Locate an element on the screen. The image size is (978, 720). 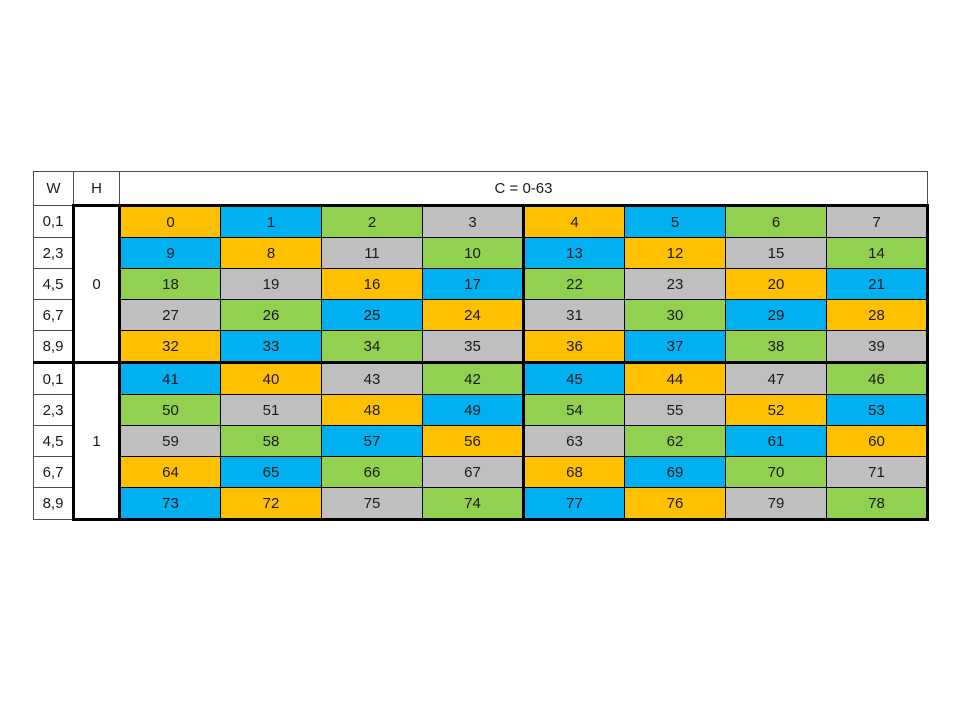
grid-cell: 9 is located at coordinates (169, 253).